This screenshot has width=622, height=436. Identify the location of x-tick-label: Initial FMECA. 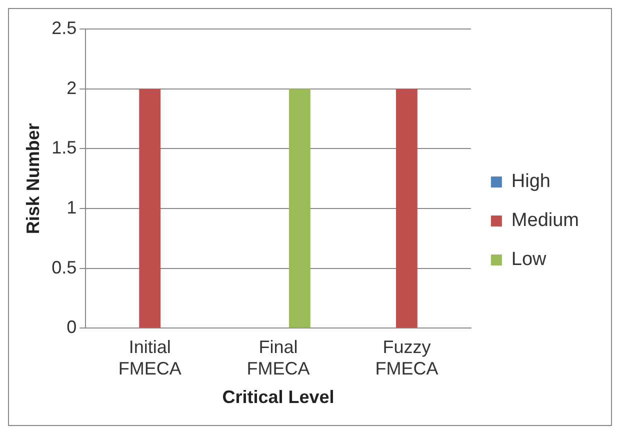
(150, 357).